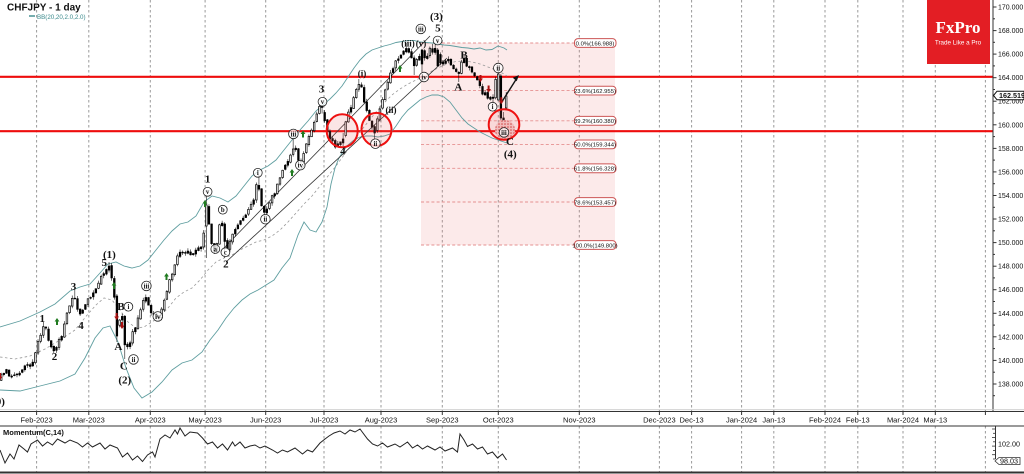  I want to click on svg-text: Dec-13, so click(692, 420).